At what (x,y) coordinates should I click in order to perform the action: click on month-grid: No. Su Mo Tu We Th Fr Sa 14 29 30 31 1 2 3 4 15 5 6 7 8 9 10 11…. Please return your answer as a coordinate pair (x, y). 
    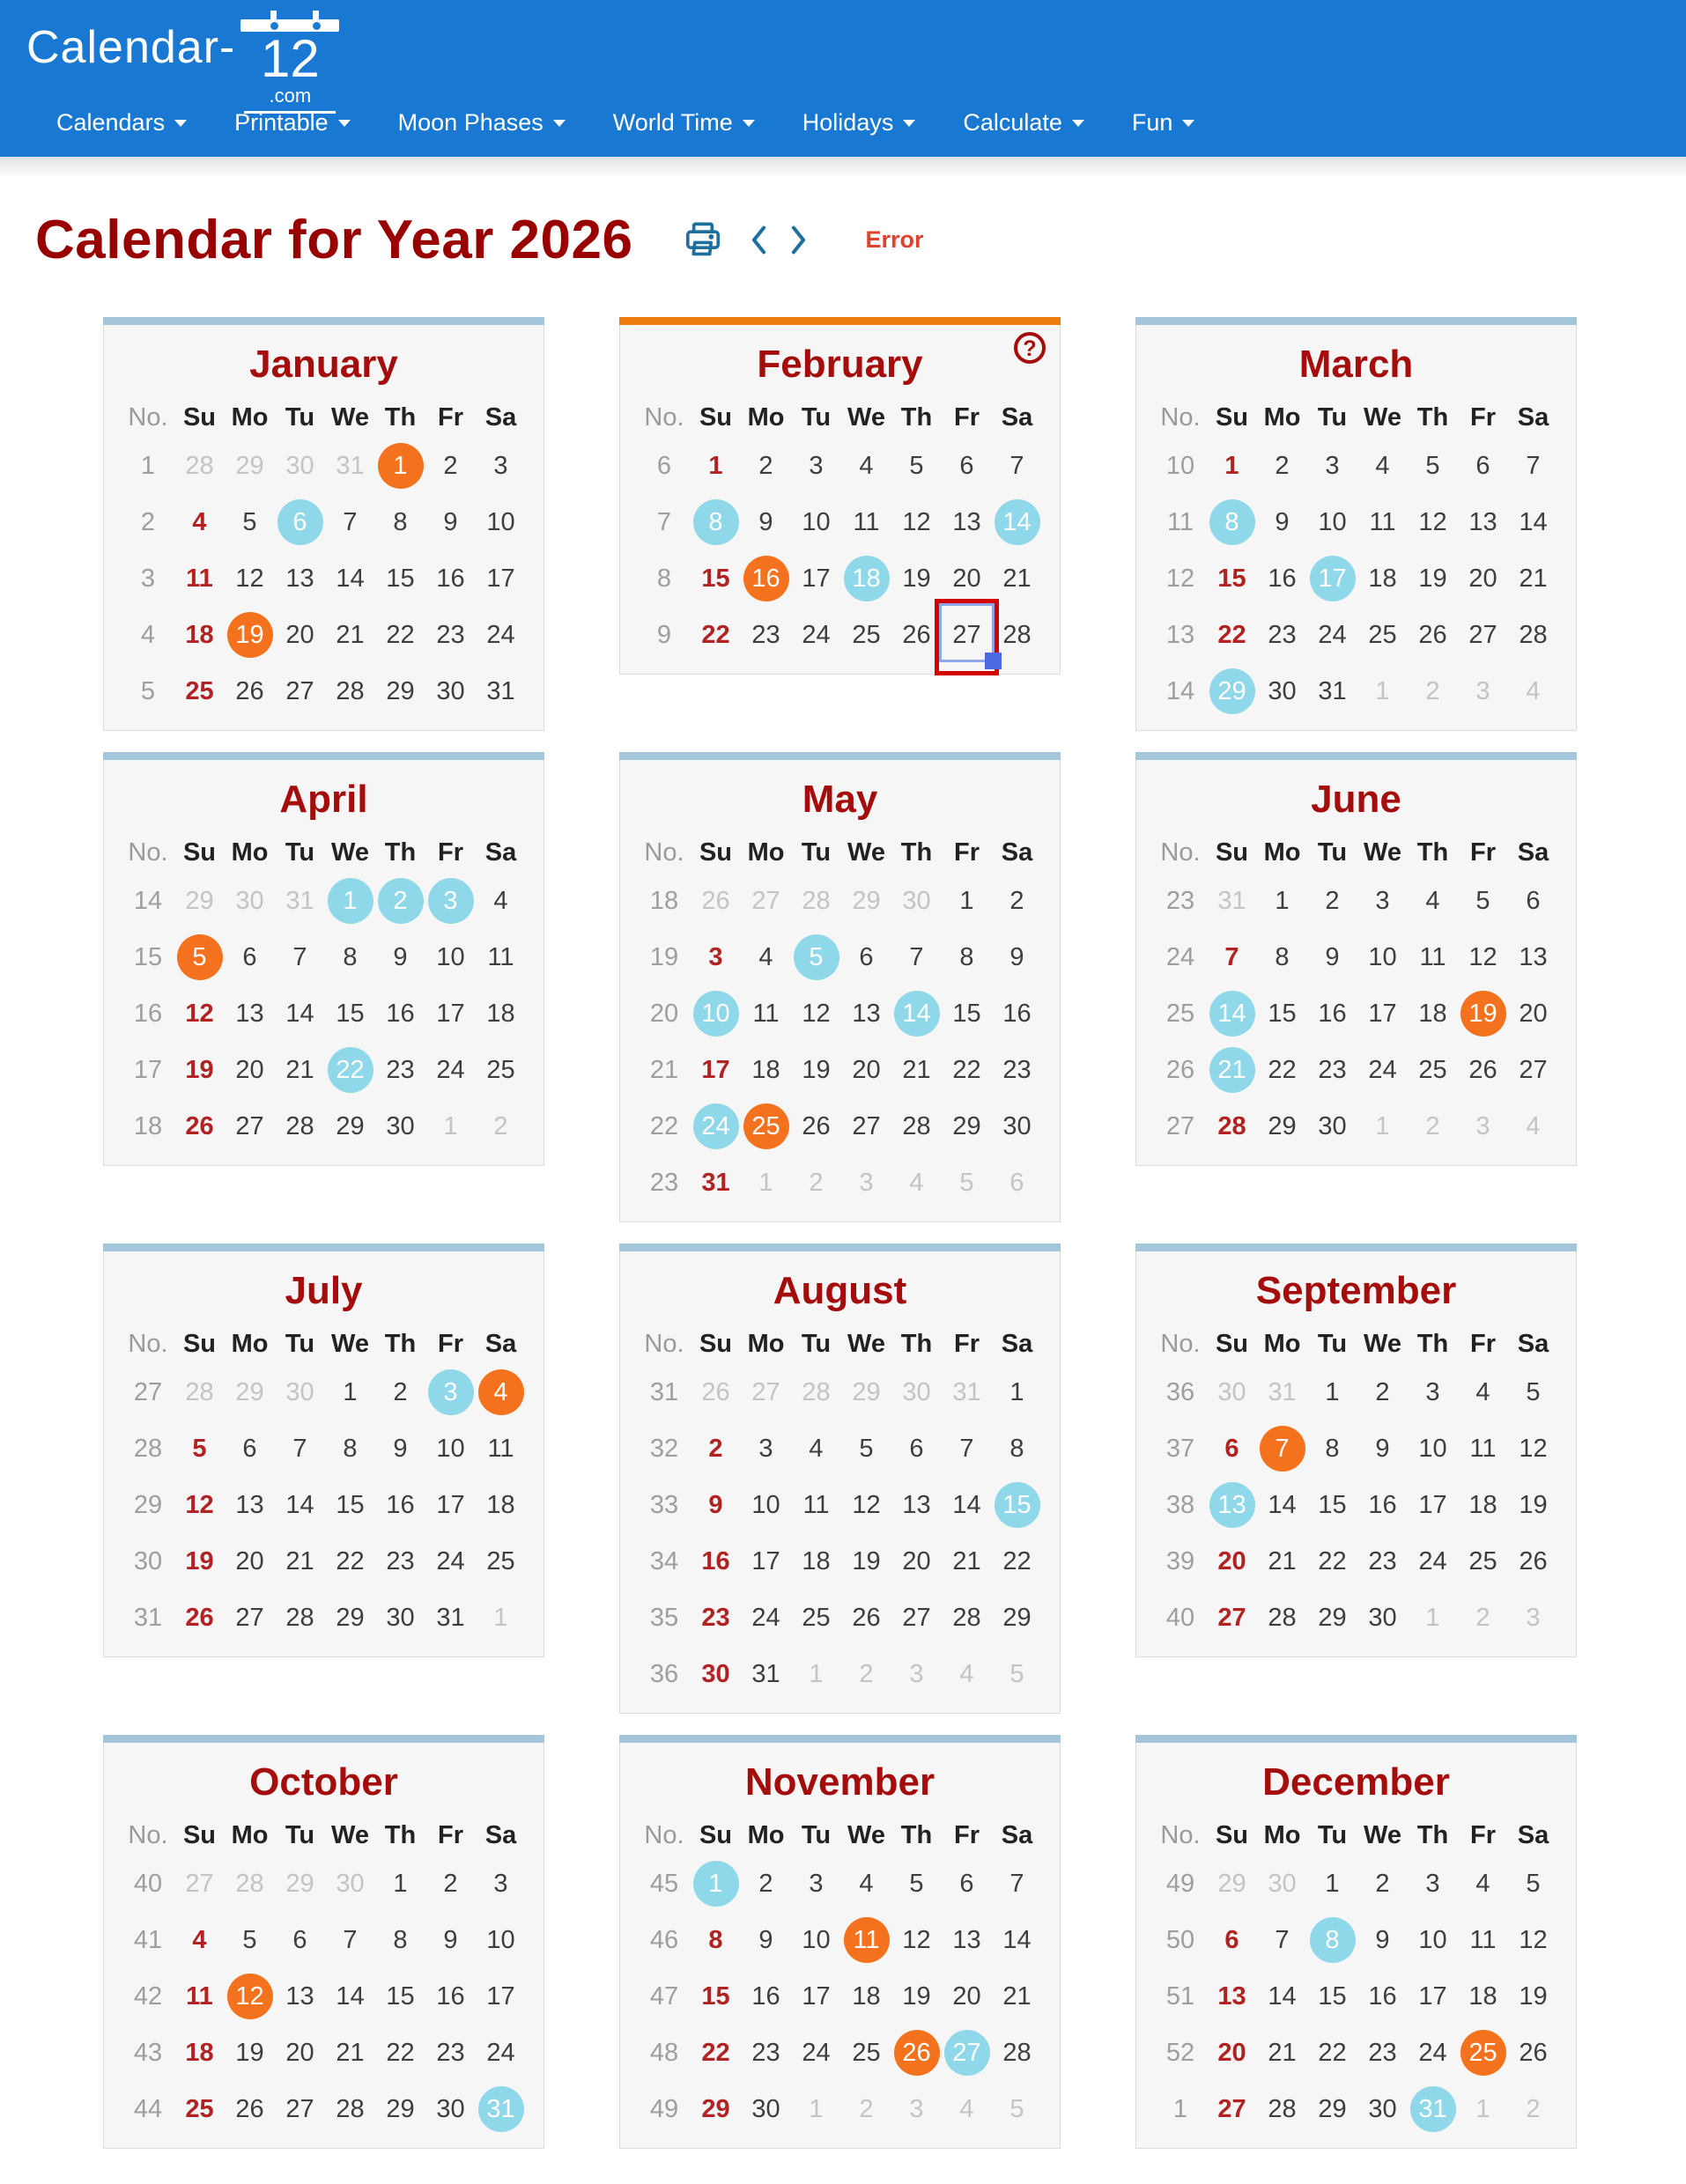
    Looking at the image, I should click on (324, 993).